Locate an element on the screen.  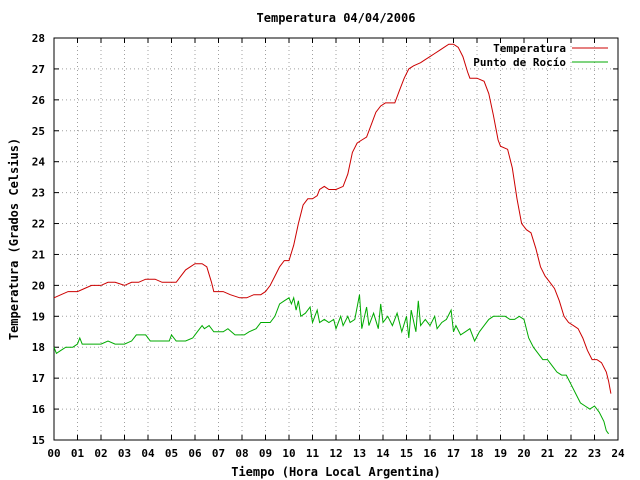
y-tick-label: 22 is located at coordinates (38, 224).